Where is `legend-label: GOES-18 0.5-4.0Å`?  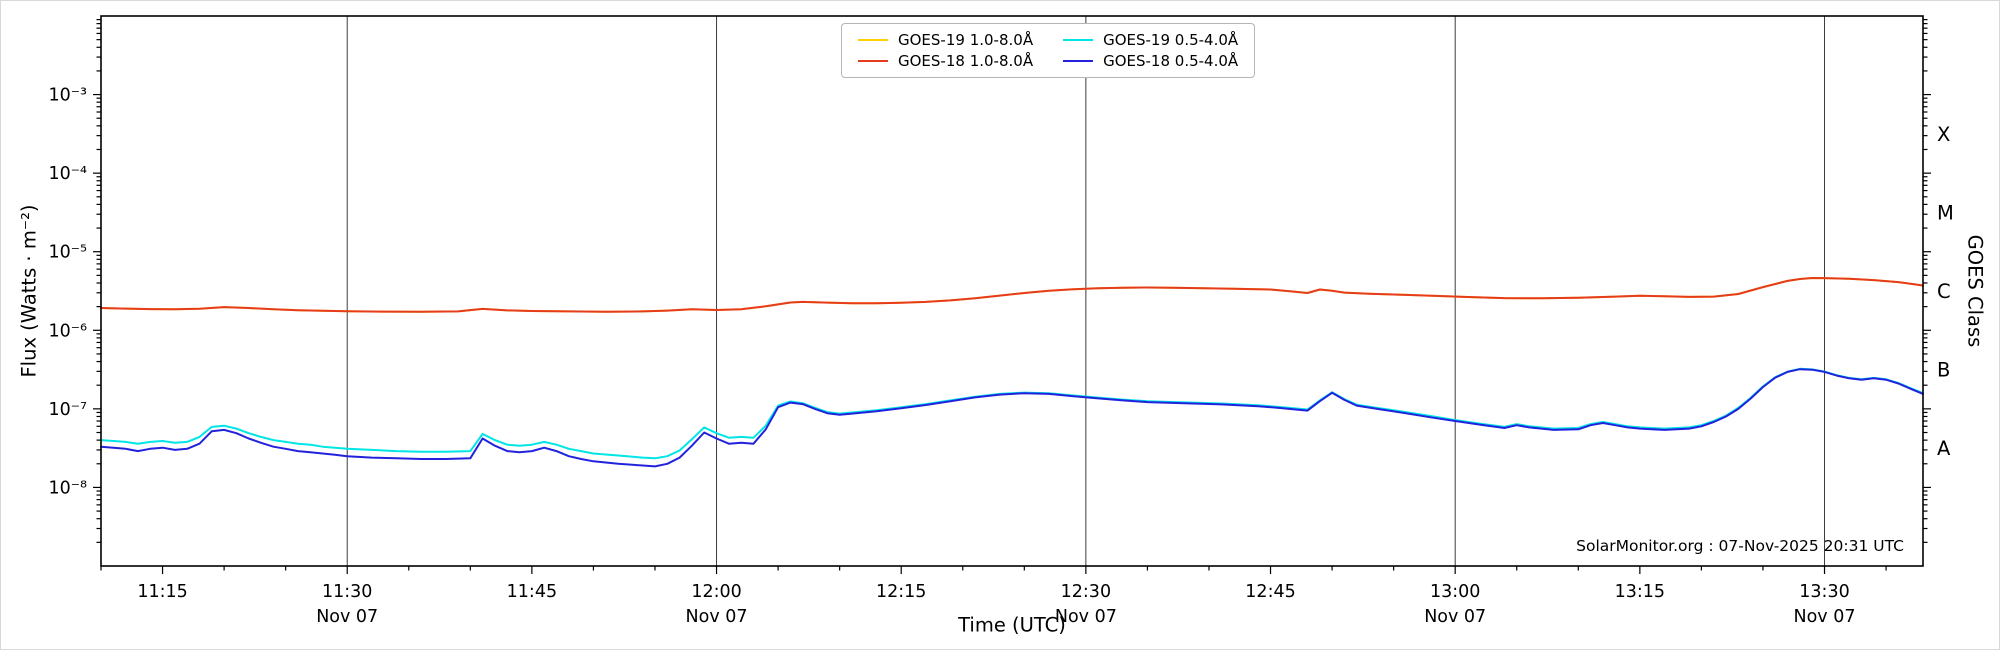 legend-label: GOES-18 0.5-4.0Å is located at coordinates (1171, 61).